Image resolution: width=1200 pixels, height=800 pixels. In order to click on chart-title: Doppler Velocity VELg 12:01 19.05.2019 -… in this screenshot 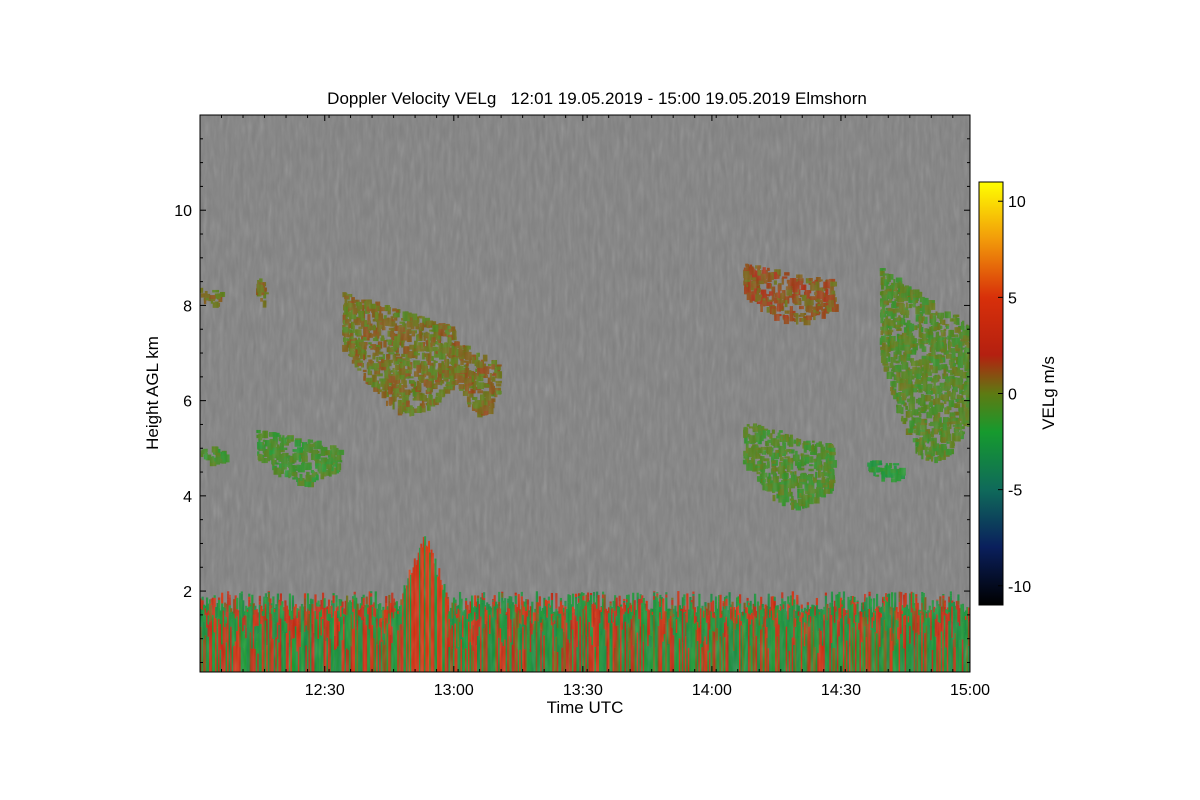, I will do `click(597, 98)`.